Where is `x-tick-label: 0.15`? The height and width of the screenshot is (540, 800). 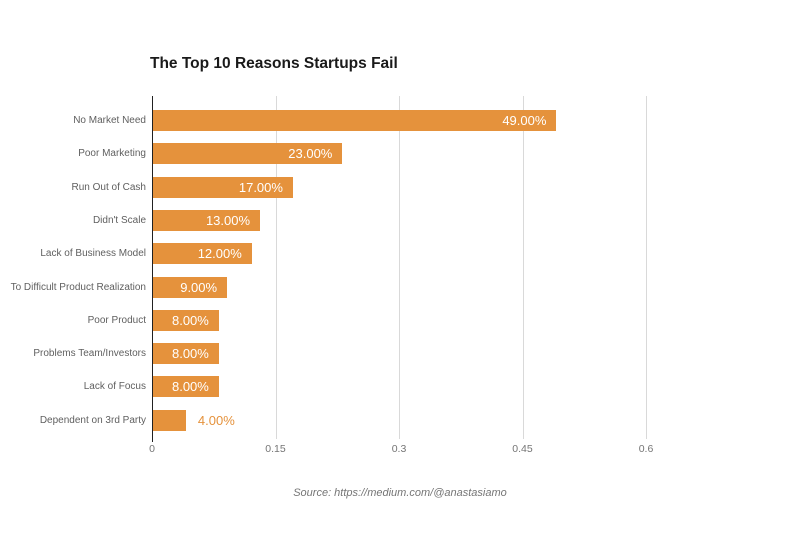
x-tick-label: 0.15 is located at coordinates (275, 449).